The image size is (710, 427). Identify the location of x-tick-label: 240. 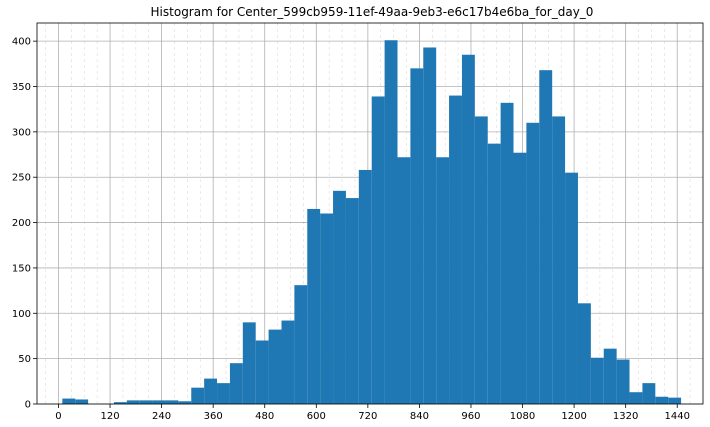
(161, 416).